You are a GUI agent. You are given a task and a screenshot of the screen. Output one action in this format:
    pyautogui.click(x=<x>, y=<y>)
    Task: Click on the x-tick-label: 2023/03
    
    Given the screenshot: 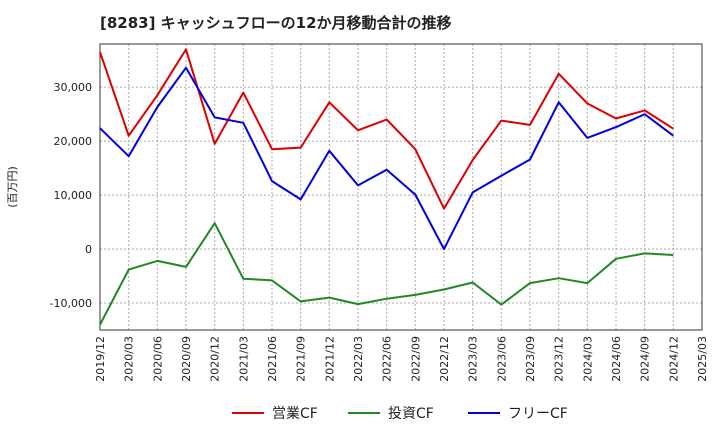 What is the action you would take?
    pyautogui.click(x=473, y=359)
    